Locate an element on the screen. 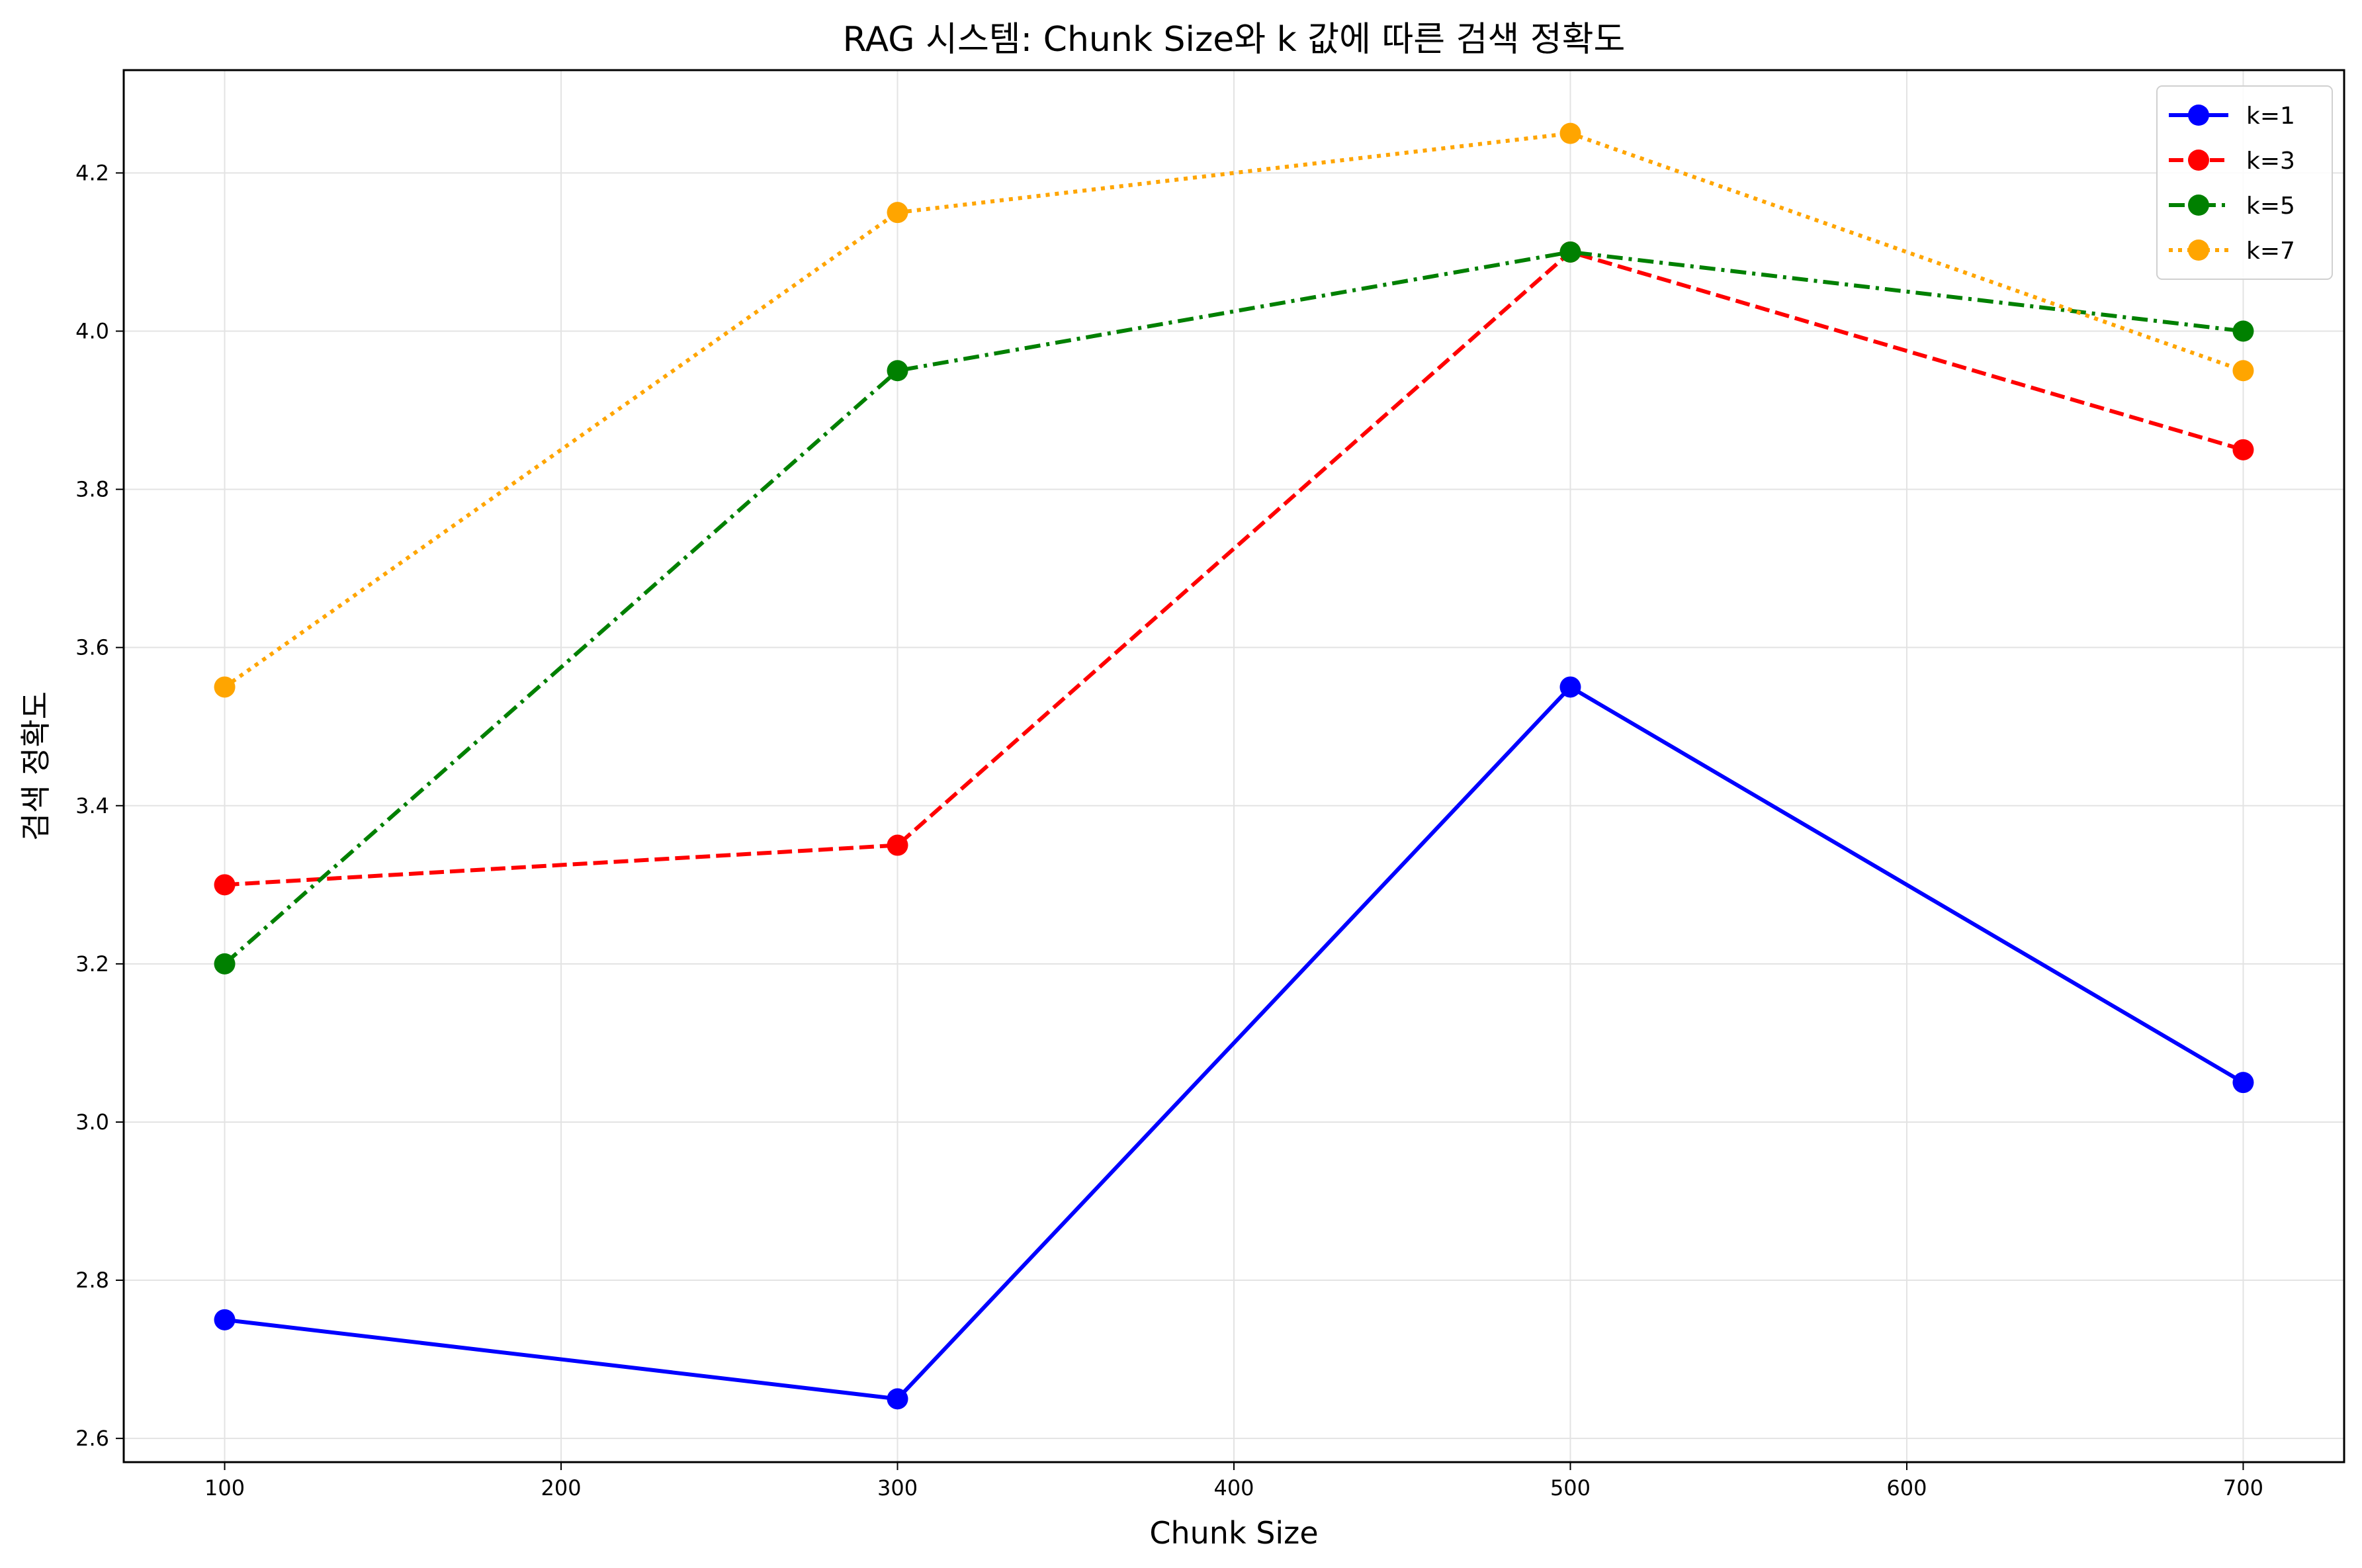 This screenshot has height=1568, width=2362. y-tick-label: 2.6 is located at coordinates (92, 1439).